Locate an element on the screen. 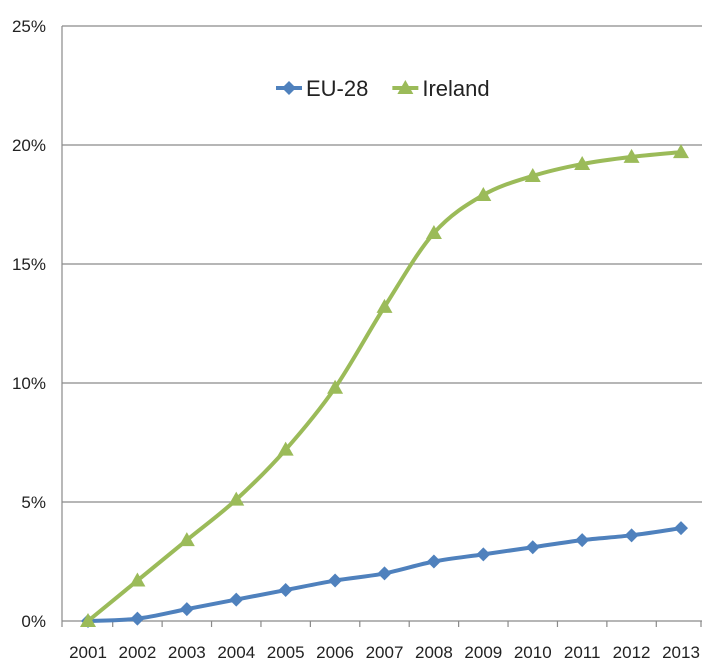  legend-marker-ireland is located at coordinates (405, 87).